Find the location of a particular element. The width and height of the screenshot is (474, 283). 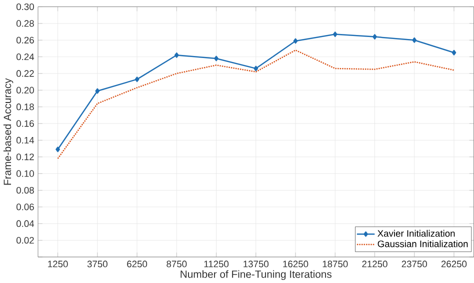

x-tick-label: 8750 is located at coordinates (176, 264).